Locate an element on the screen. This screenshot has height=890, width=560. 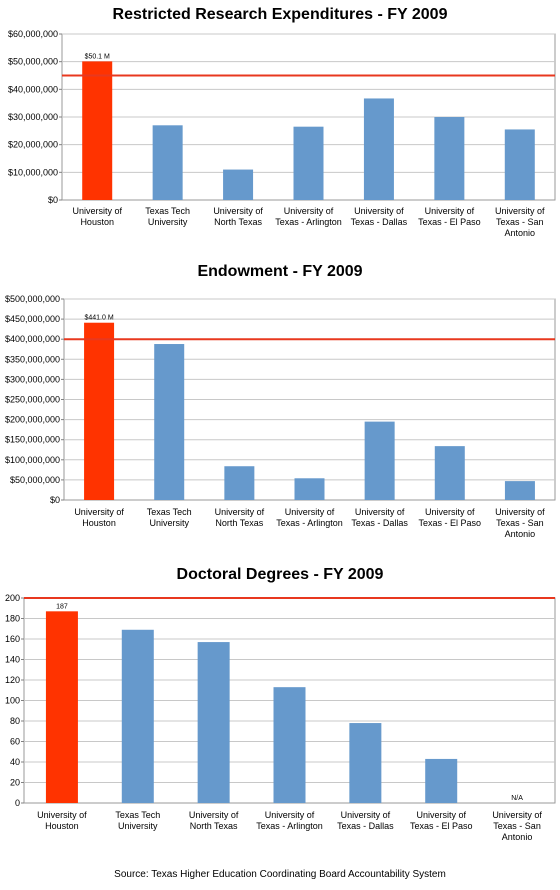
y-tick-label: $350,000,000 is located at coordinates (32, 359).